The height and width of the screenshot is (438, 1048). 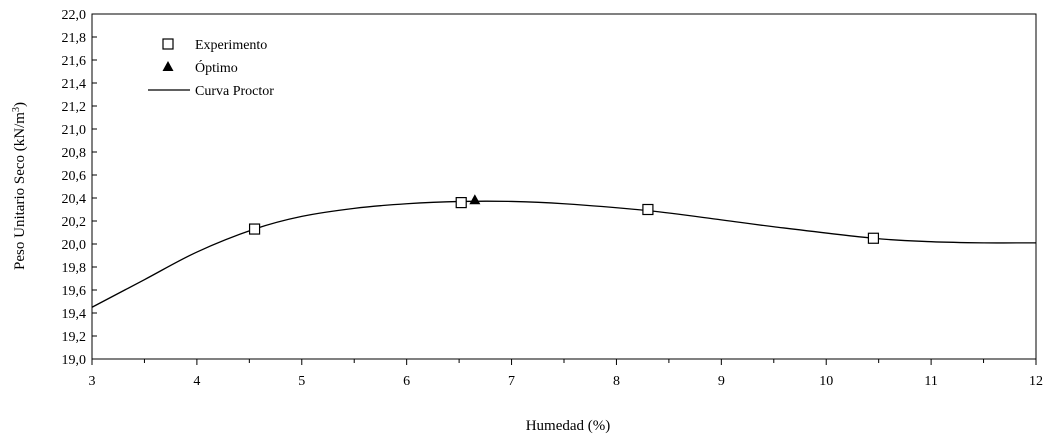 What do you see at coordinates (74, 153) in the screenshot?
I see `y-tick-label: 20,8` at bounding box center [74, 153].